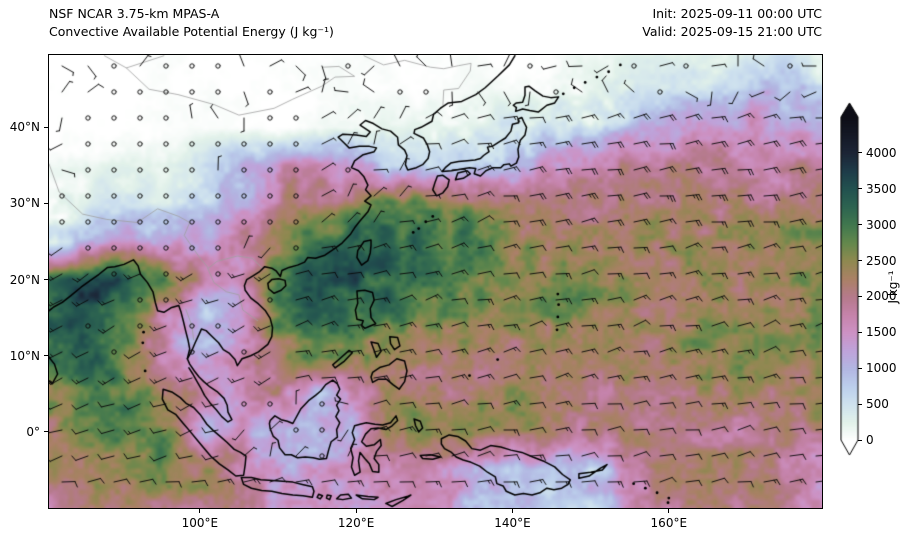  Describe the element at coordinates (24, 203) in the screenshot. I see `y-tick-label: 30°N` at that location.